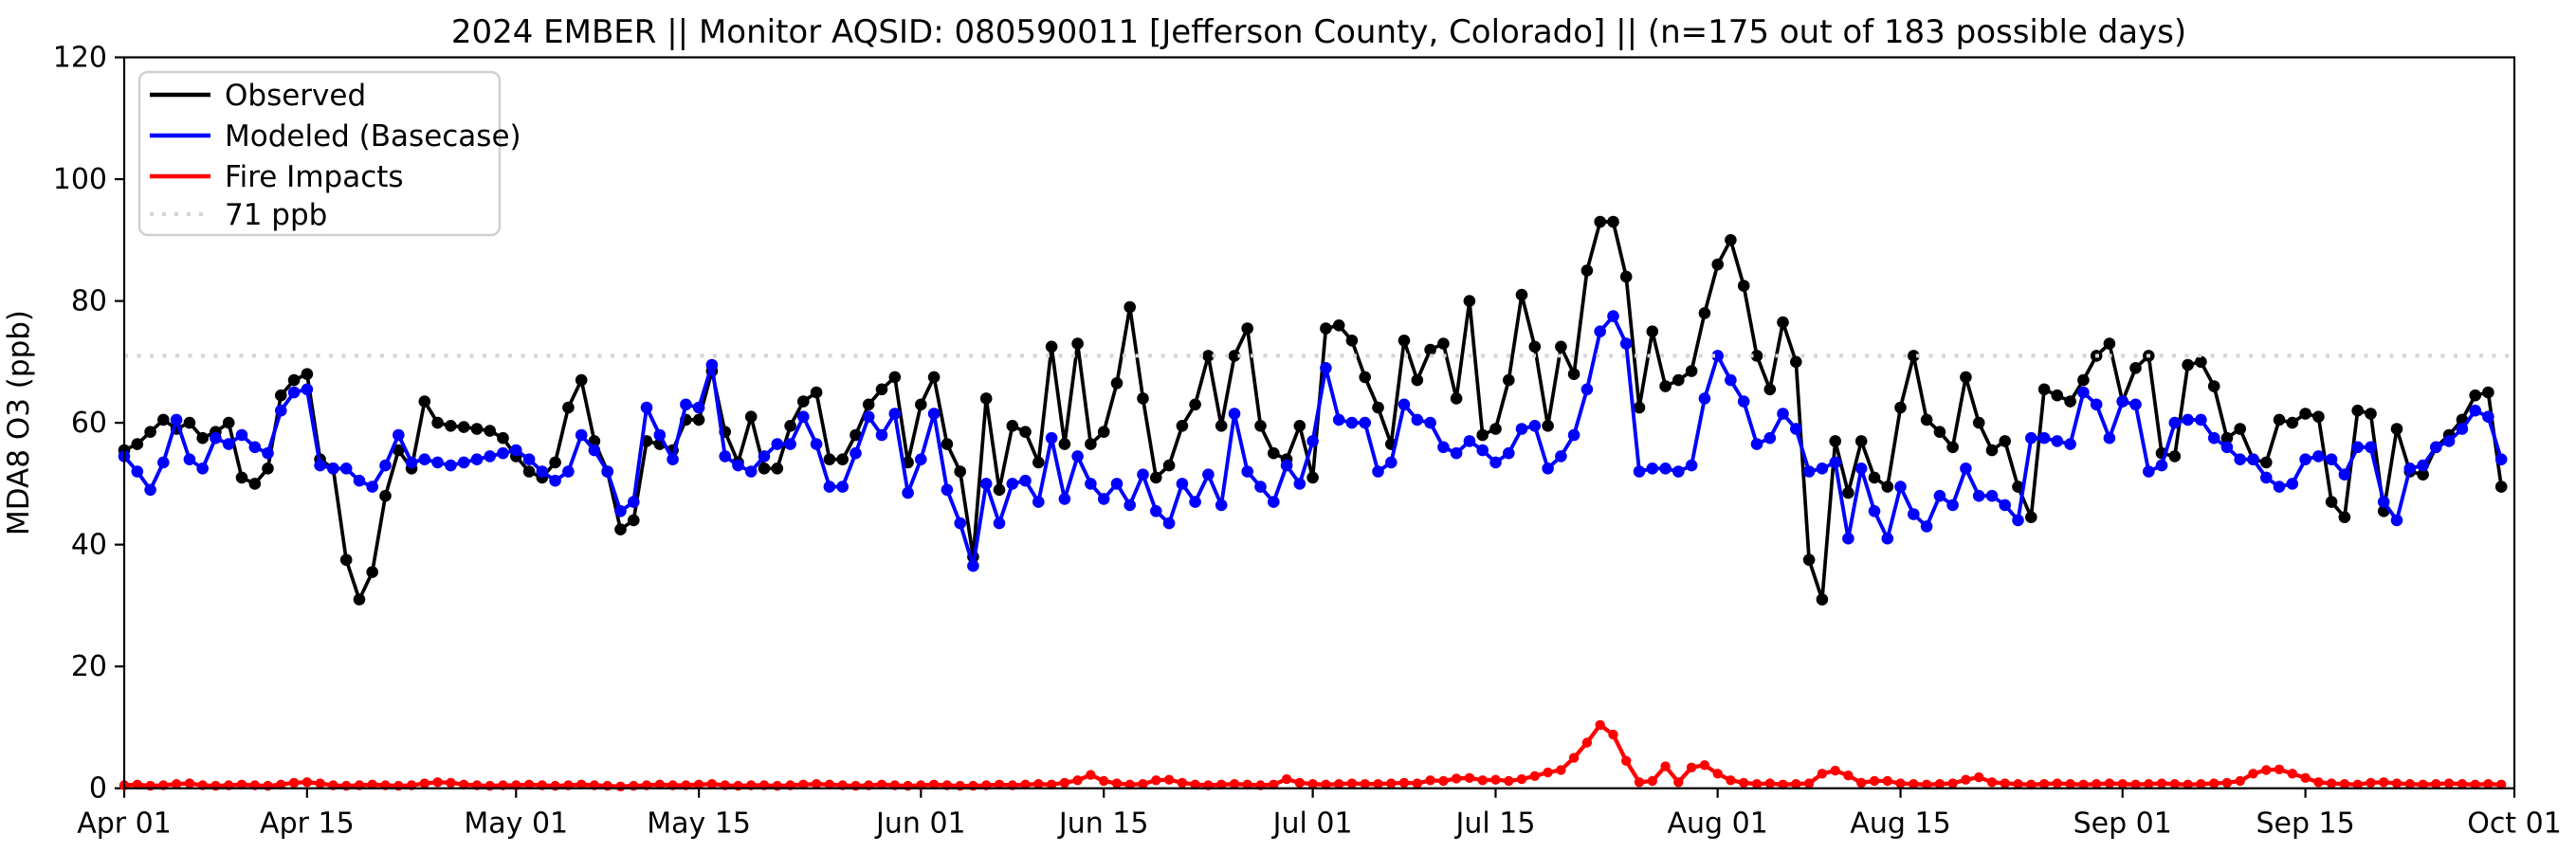 The height and width of the screenshot is (853, 2576). Describe the element at coordinates (89, 666) in the screenshot. I see `y-tick-label: 20` at that location.